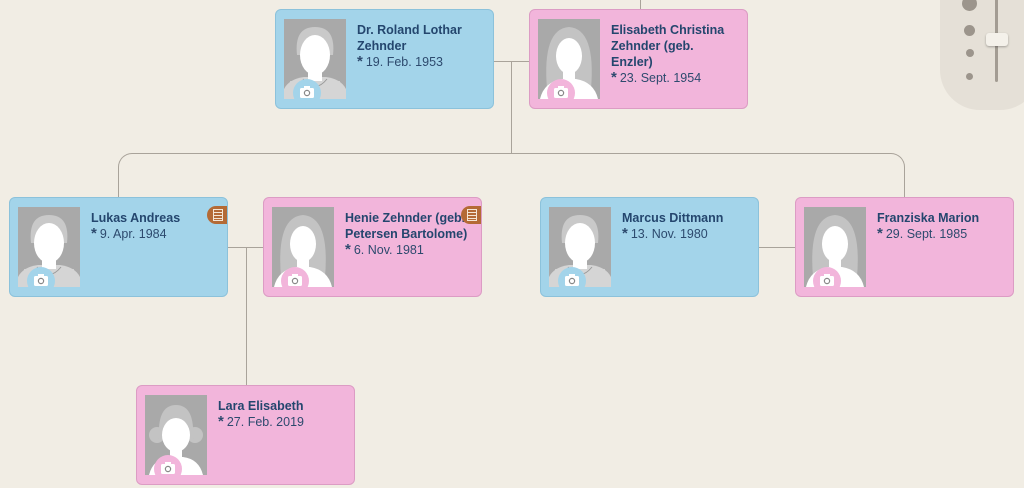  I want to click on birth-date-text: 19. Feb. 1953, so click(404, 62).